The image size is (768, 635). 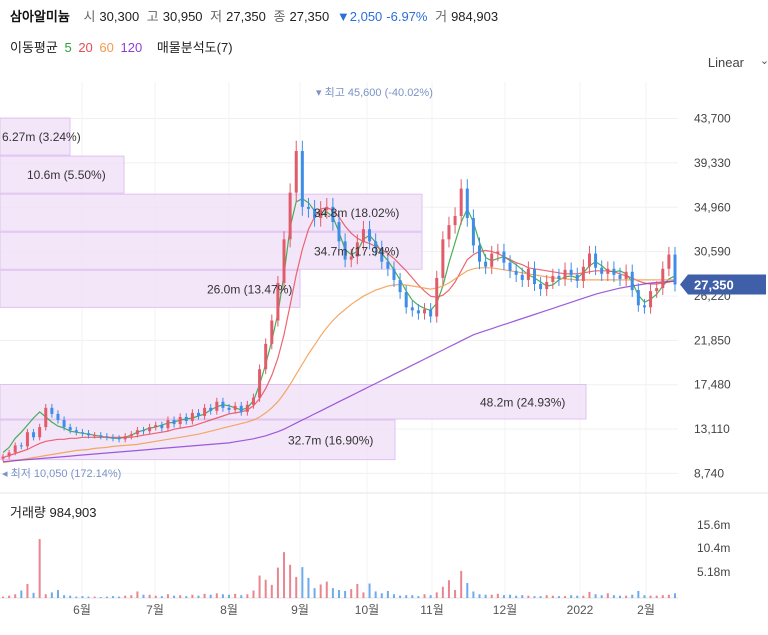 I want to click on volume-tick-label: 15.6m, so click(x=713, y=525).